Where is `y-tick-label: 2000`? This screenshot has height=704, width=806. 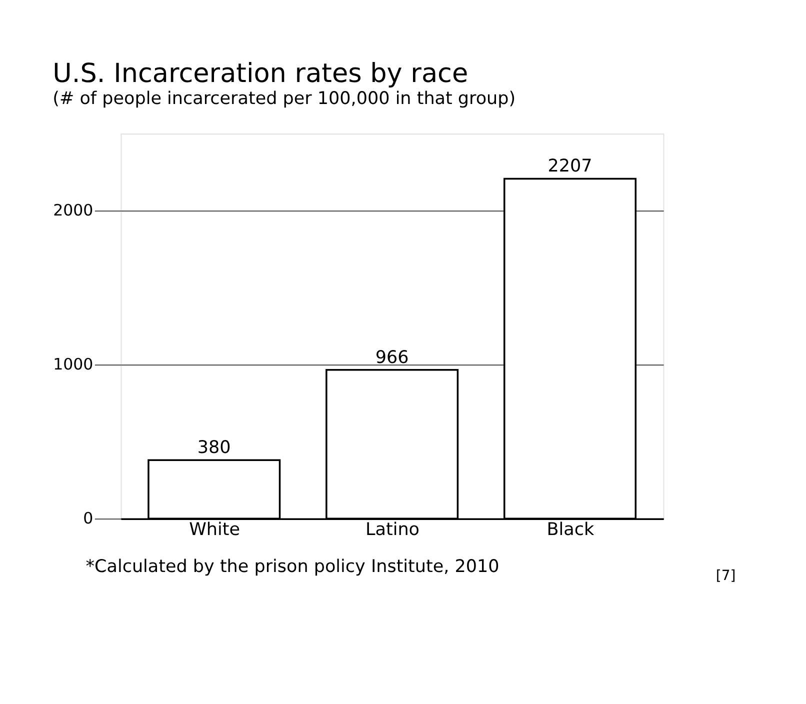 y-tick-label: 2000 is located at coordinates (73, 210).